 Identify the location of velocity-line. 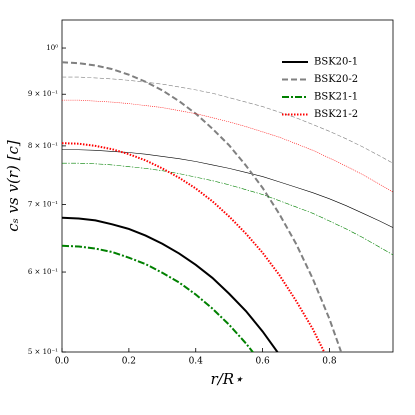
(158, 298).